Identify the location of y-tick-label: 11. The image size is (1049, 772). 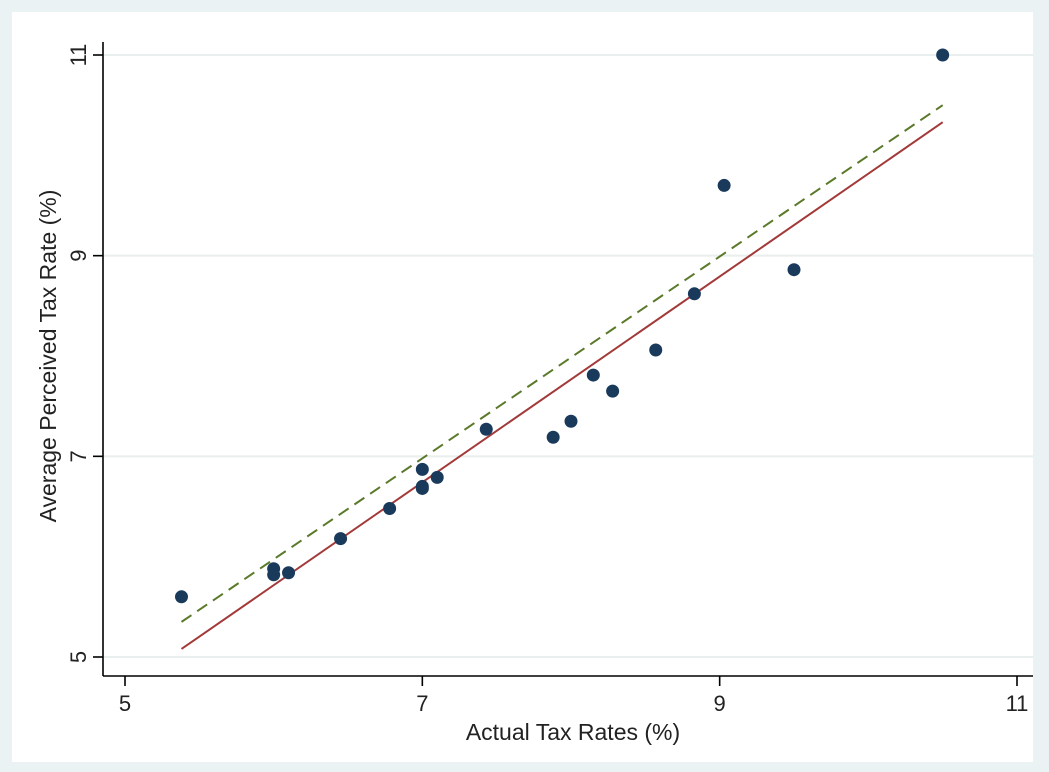
(78, 55).